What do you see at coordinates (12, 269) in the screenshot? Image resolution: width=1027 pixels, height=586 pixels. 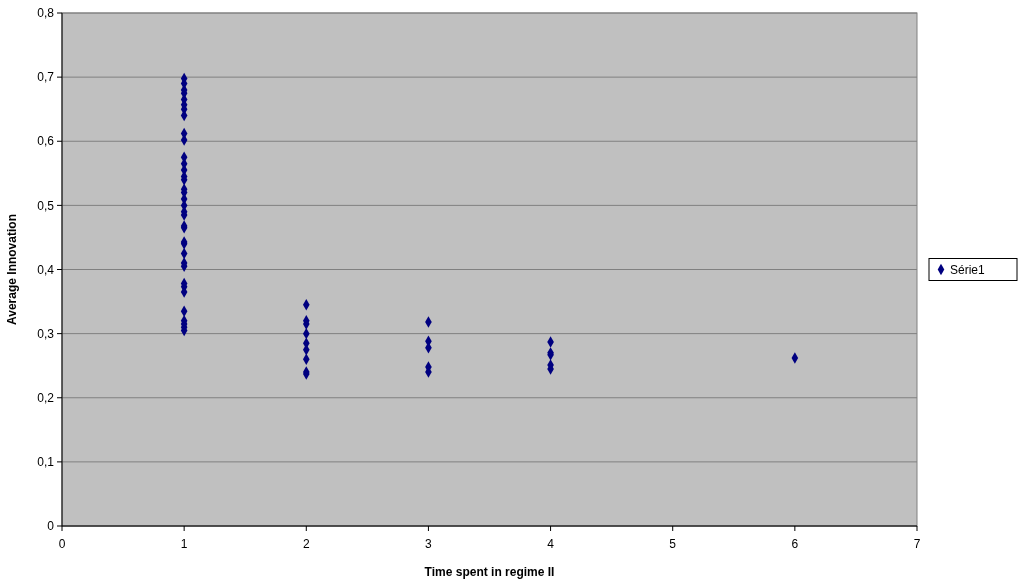 I see `y-axis-title: Average Innovation` at bounding box center [12, 269].